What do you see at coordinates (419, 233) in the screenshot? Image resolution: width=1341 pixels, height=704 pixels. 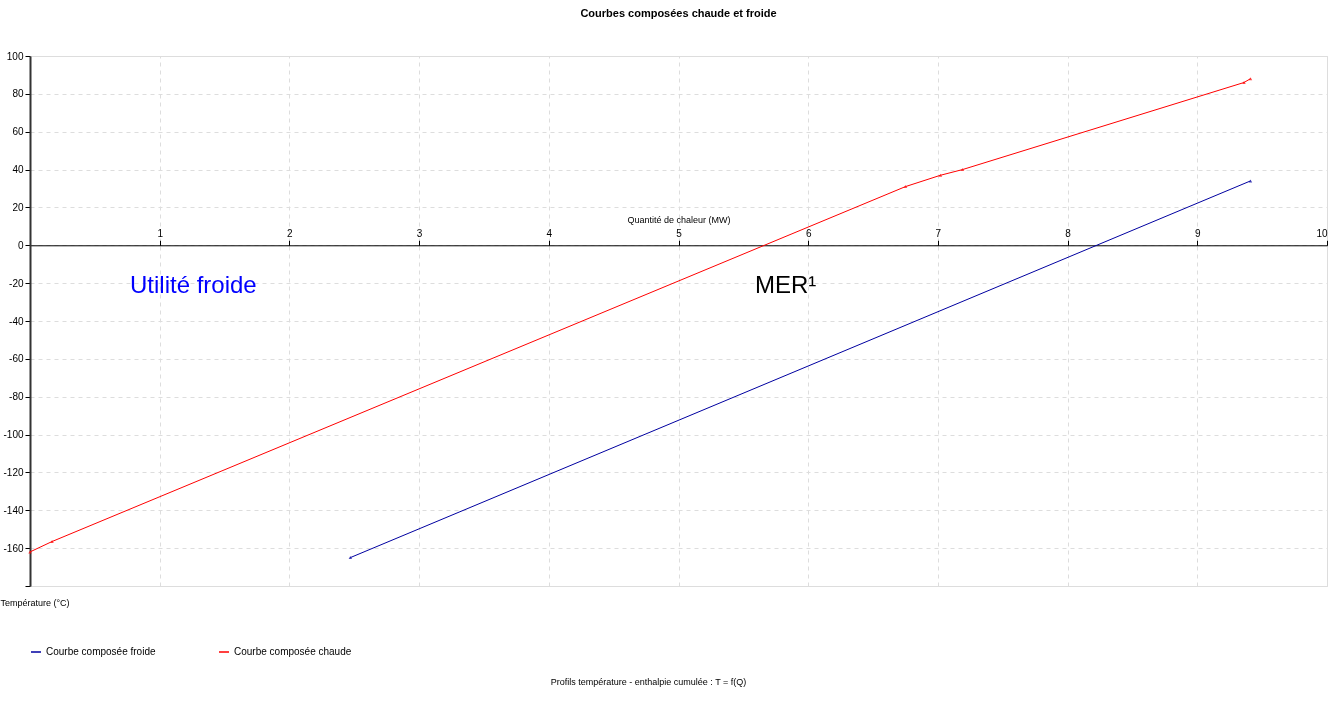 I see `x-tick-label: 3` at bounding box center [419, 233].